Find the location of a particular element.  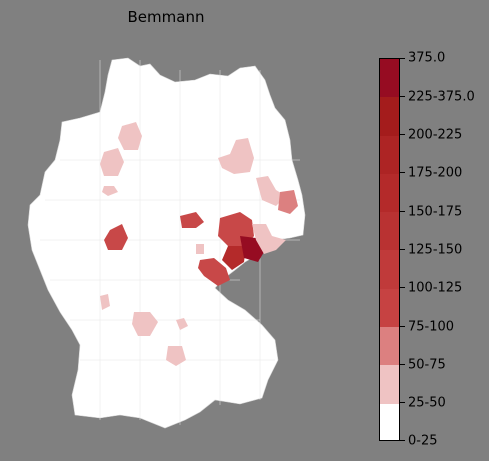

colorbar-label: 0-25 is located at coordinates (423, 441).